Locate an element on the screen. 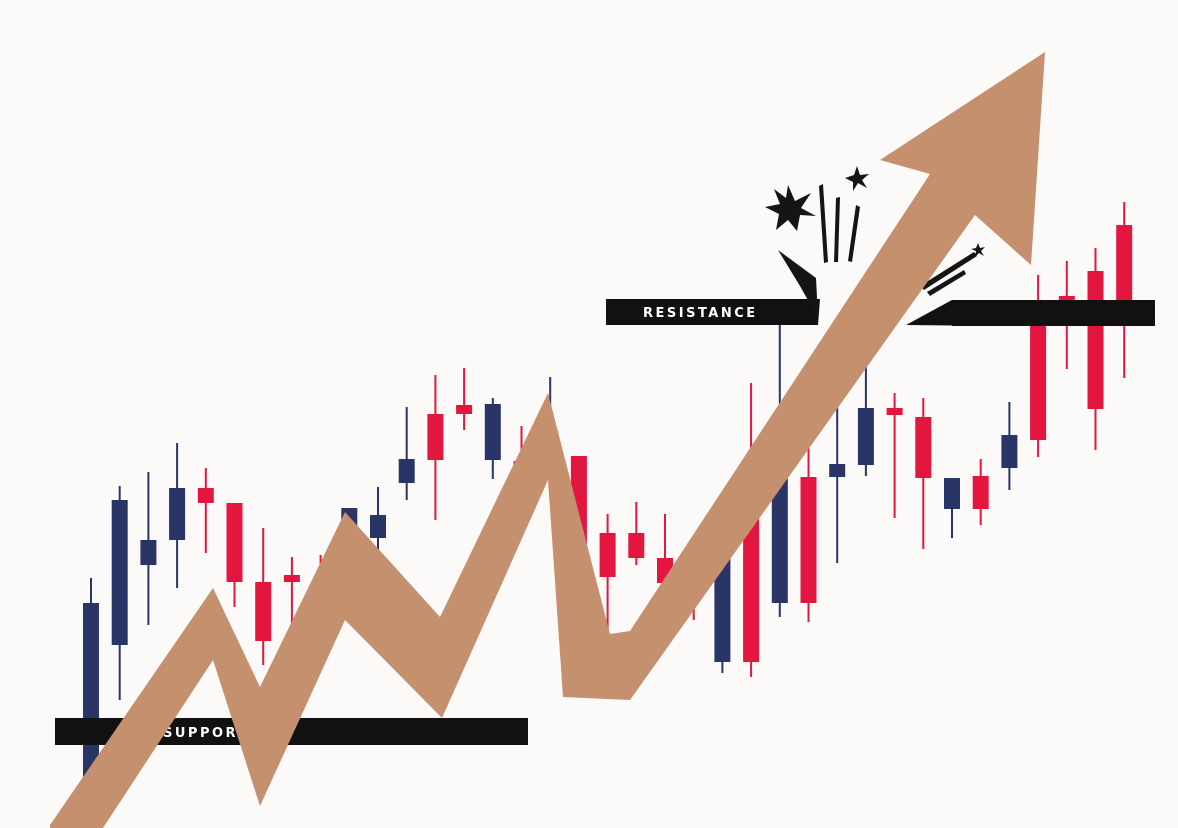  resistance-break-right is located at coordinates (953, 313).